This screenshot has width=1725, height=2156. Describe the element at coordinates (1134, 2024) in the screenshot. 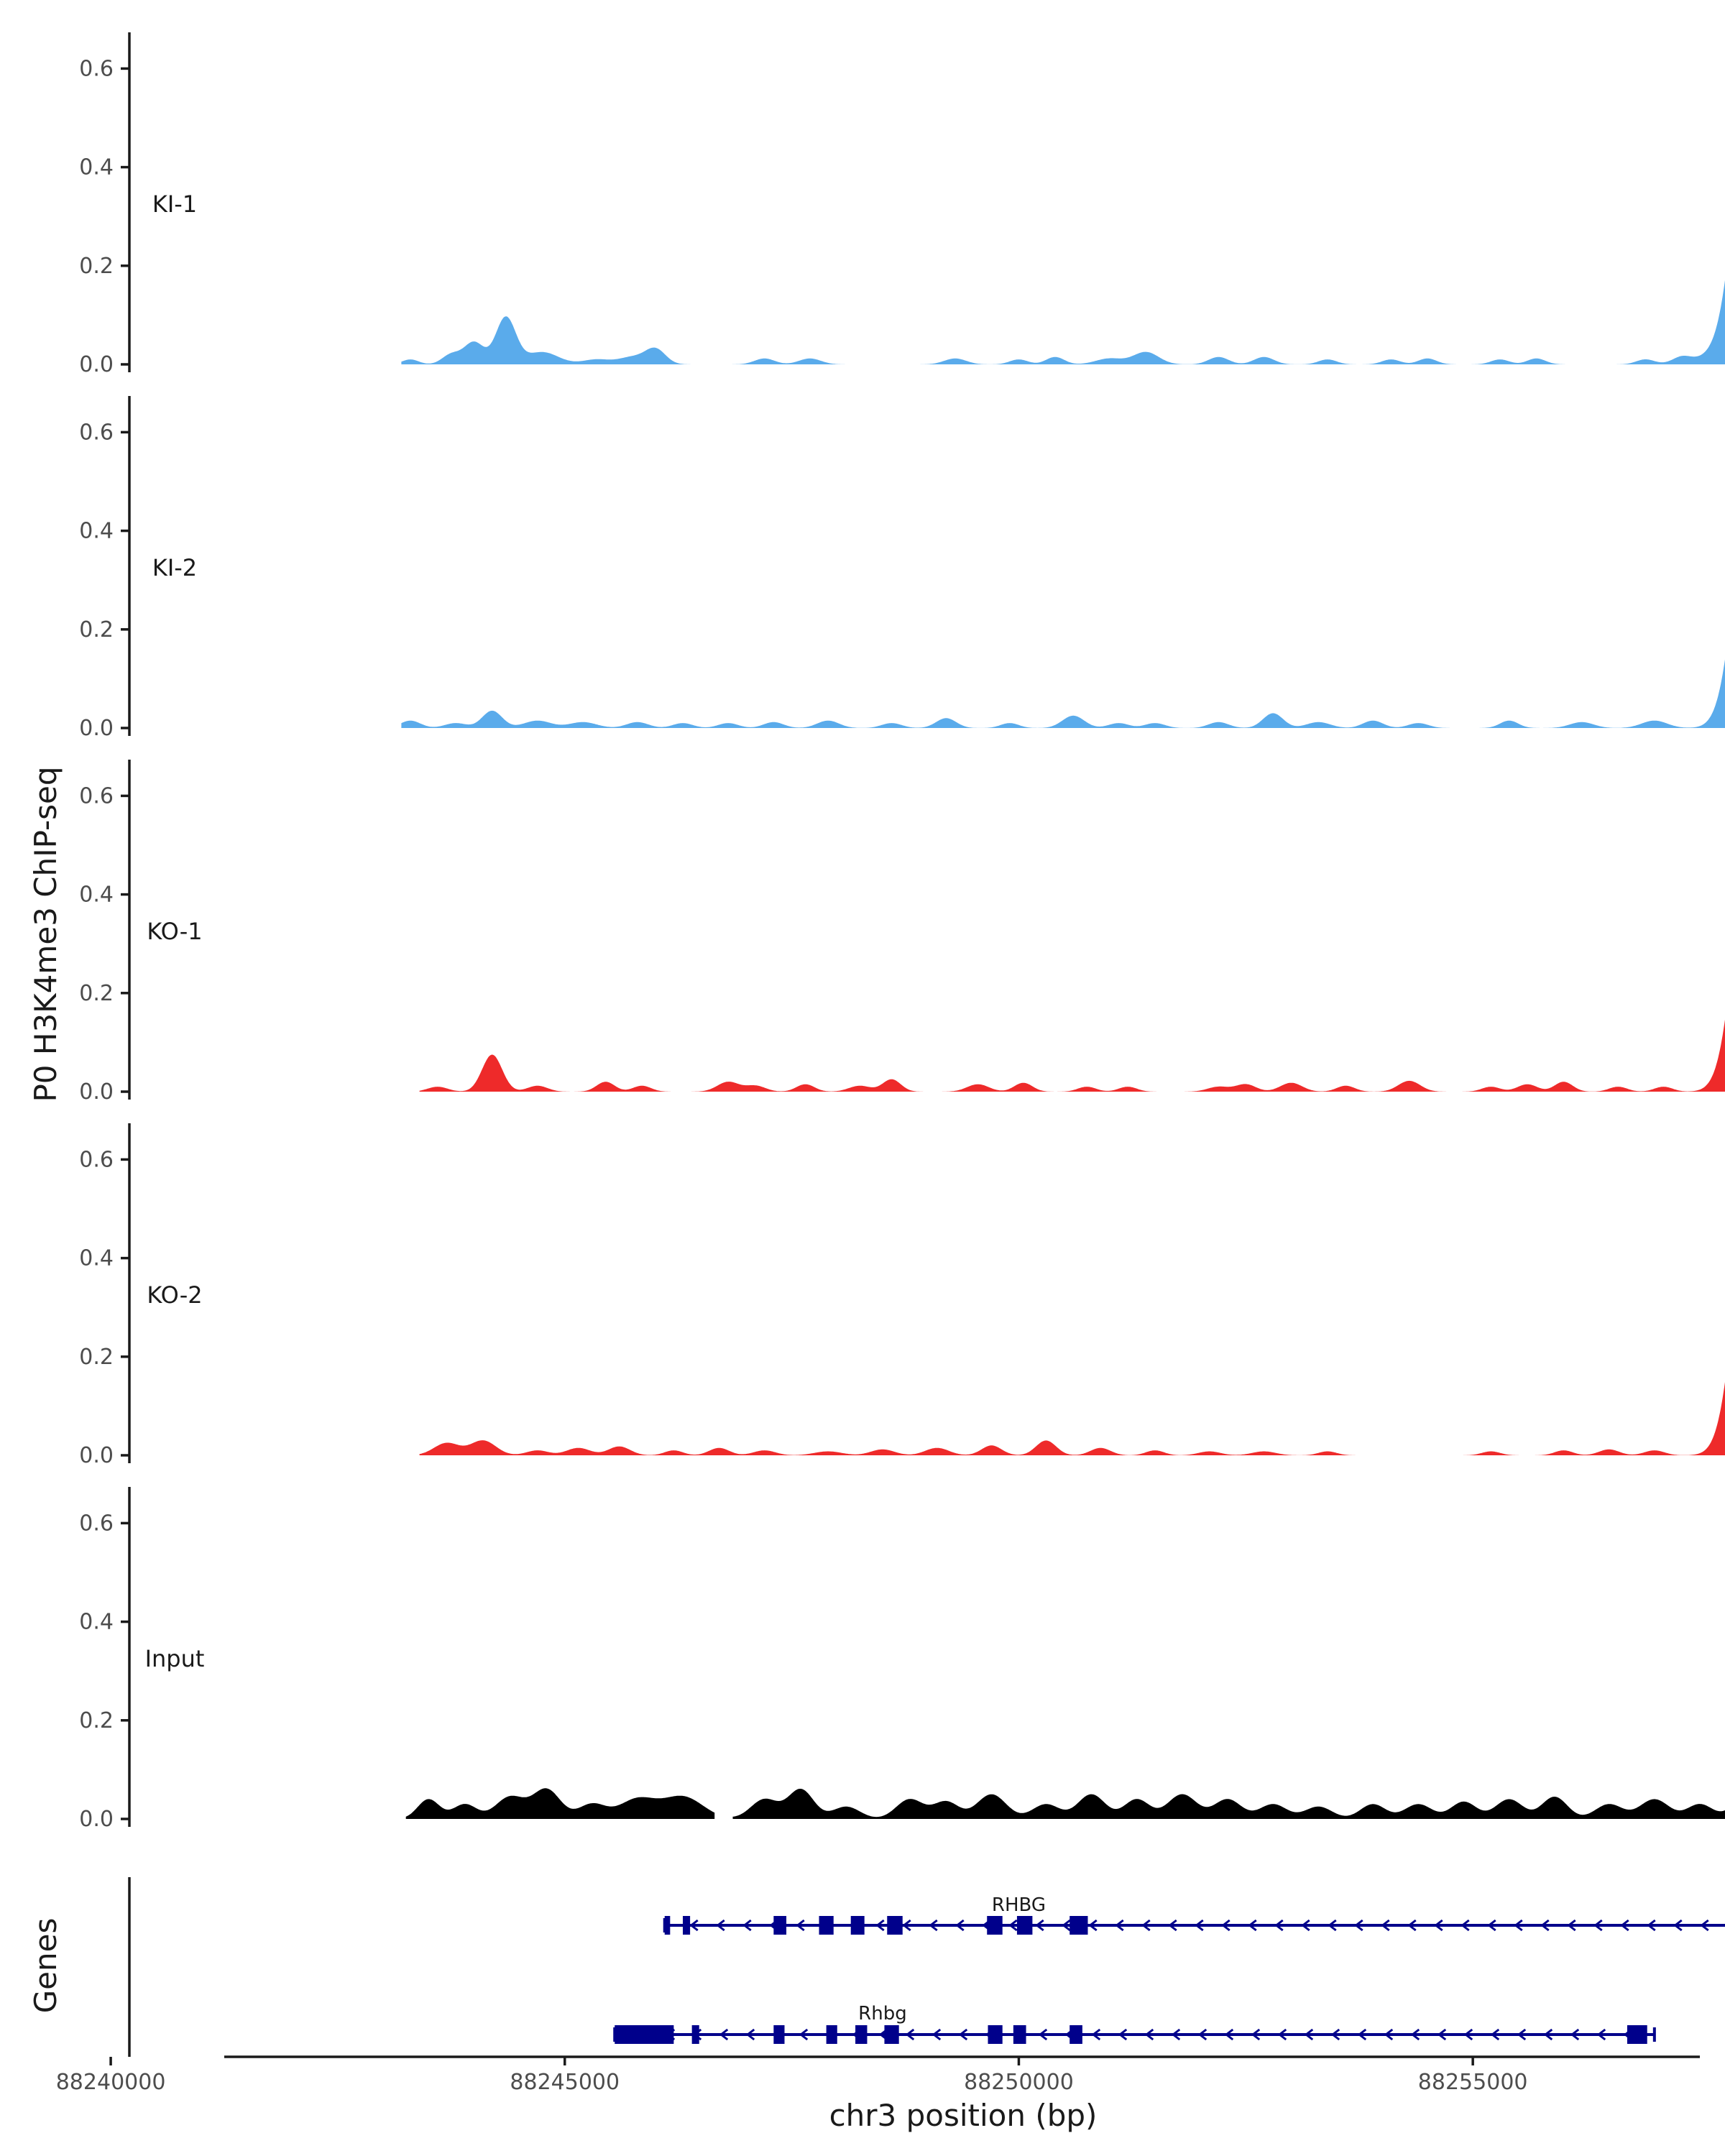

I see `gene-rhbg-1: Rhbg` at that location.